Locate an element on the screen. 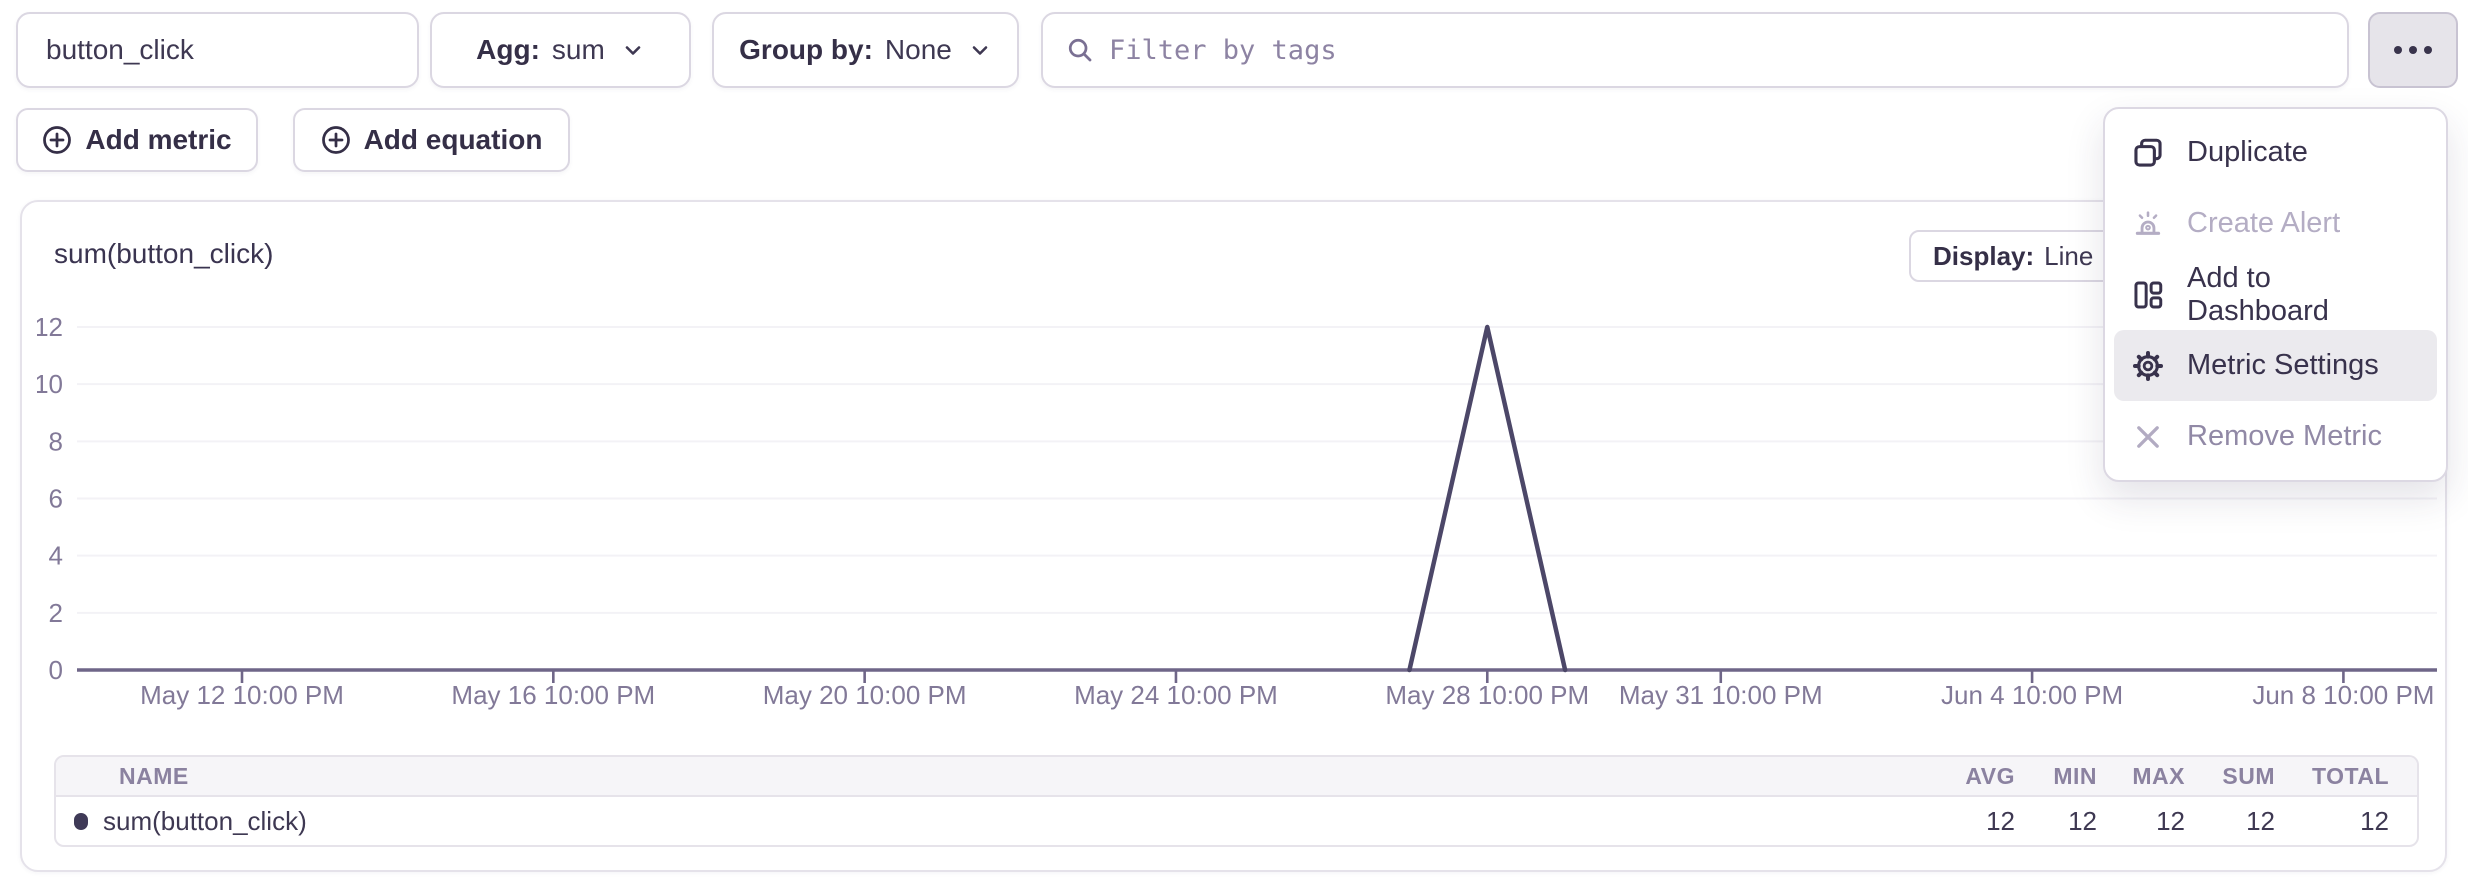 The image size is (2468, 894). menu-item-metric-settings: Metric Settings is located at coordinates (2275, 365).